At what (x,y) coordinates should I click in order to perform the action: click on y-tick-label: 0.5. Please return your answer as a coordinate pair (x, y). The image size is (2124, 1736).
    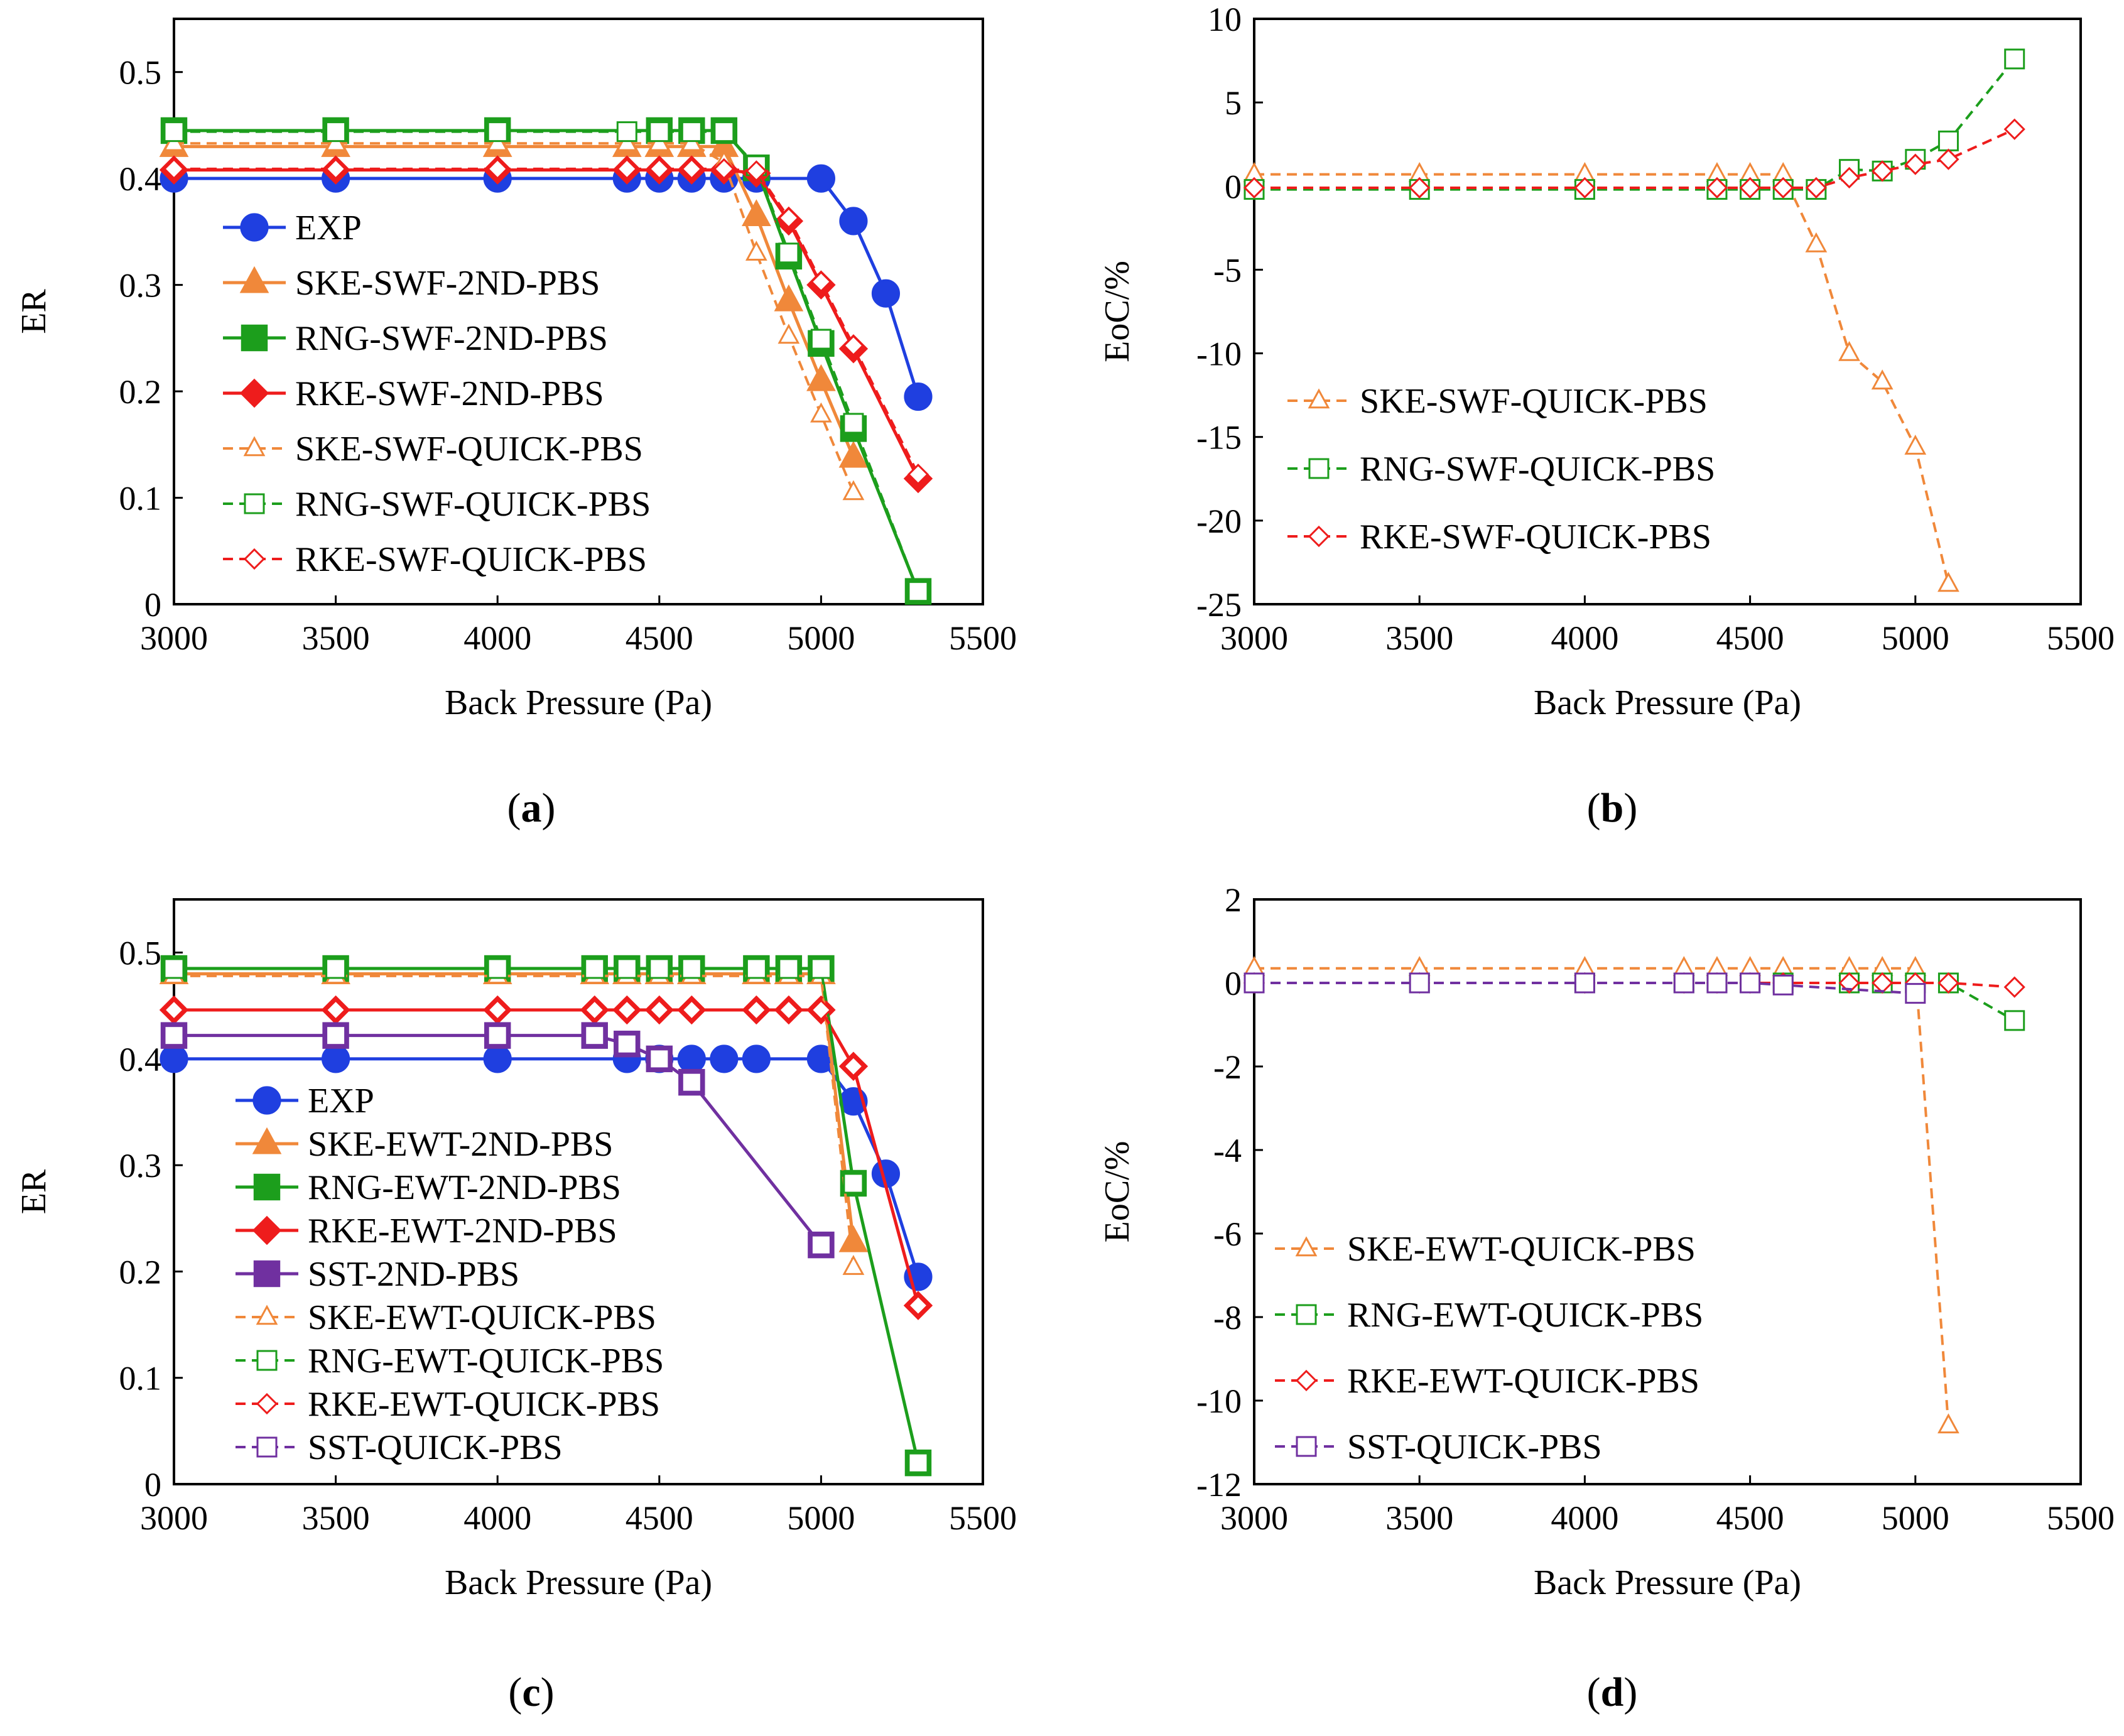
    Looking at the image, I should click on (140, 953).